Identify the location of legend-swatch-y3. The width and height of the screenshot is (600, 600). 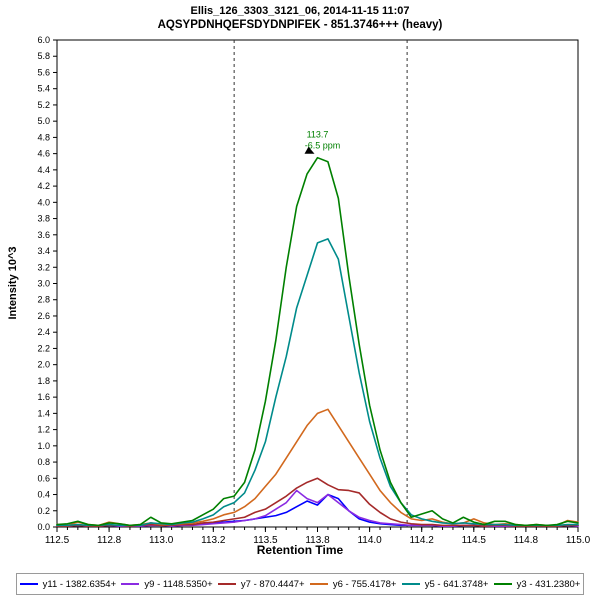
(502, 584).